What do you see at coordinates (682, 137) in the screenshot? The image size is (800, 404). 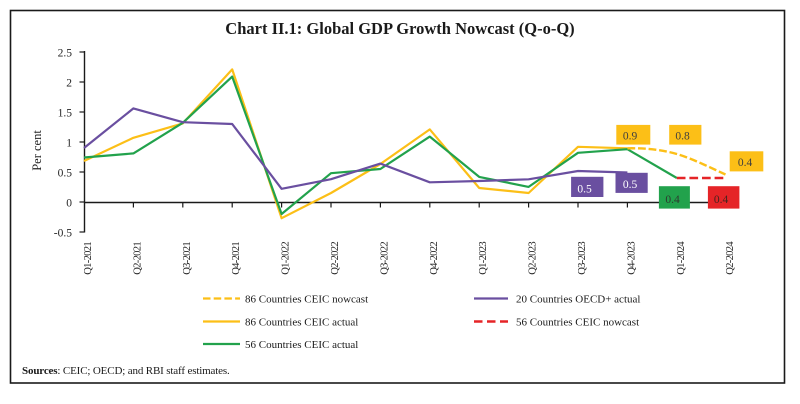 I see `svg-text: 0.8` at bounding box center [682, 137].